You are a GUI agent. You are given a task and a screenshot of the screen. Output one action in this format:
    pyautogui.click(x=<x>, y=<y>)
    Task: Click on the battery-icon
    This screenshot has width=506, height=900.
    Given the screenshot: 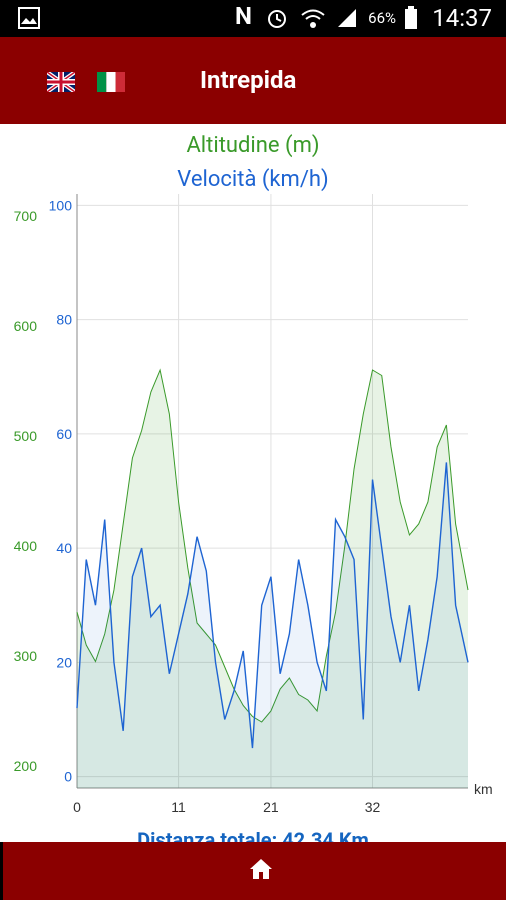 What is the action you would take?
    pyautogui.click(x=411, y=17)
    